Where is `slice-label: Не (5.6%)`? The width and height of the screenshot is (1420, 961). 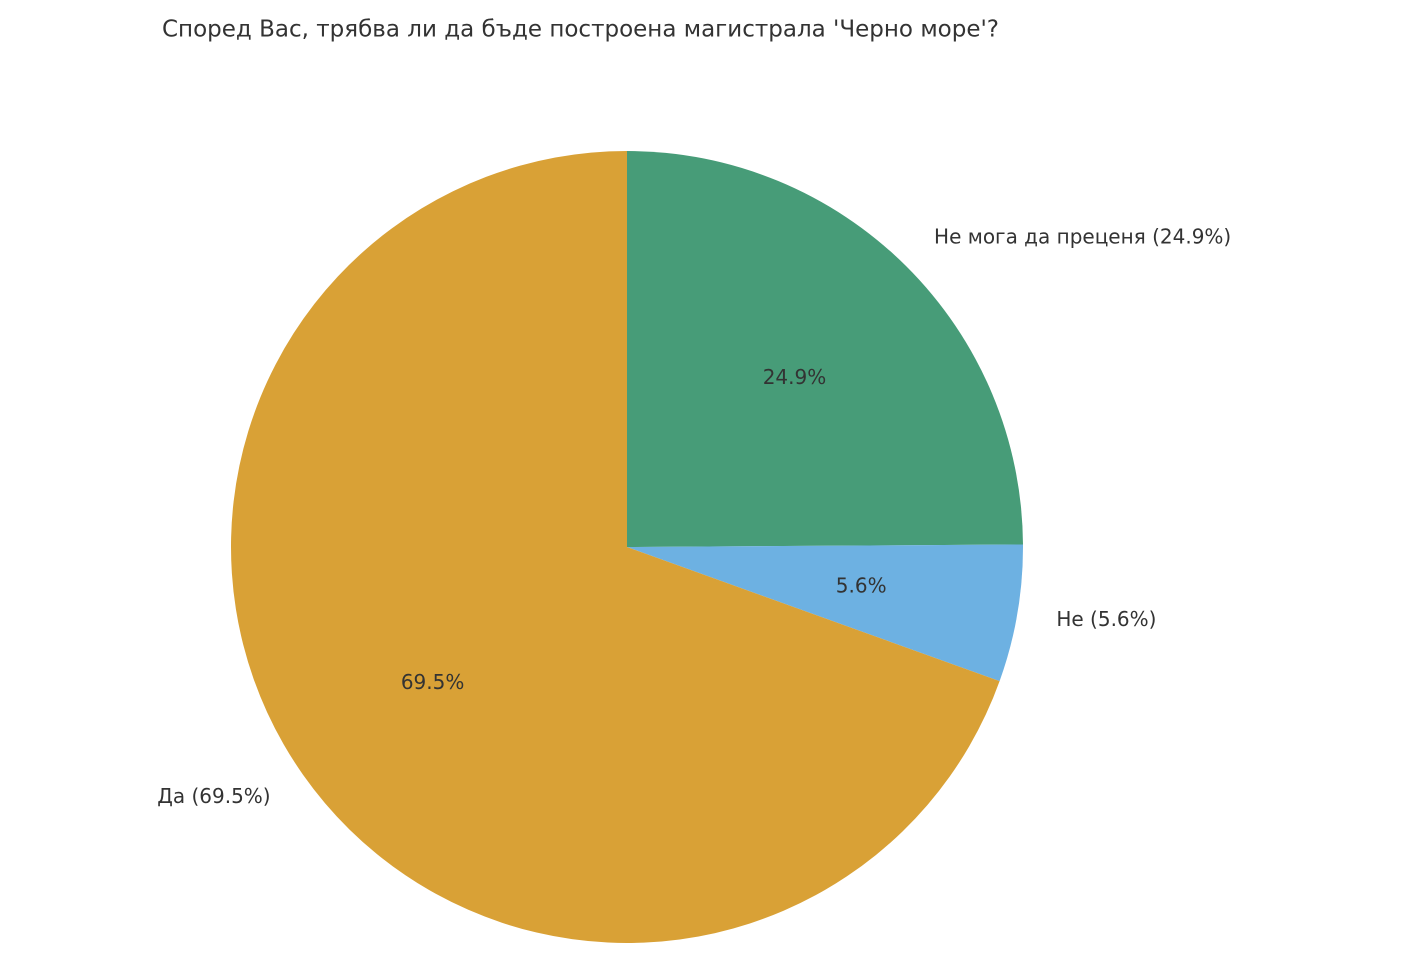
slice-label: Не (5.6%) is located at coordinates (1106, 619).